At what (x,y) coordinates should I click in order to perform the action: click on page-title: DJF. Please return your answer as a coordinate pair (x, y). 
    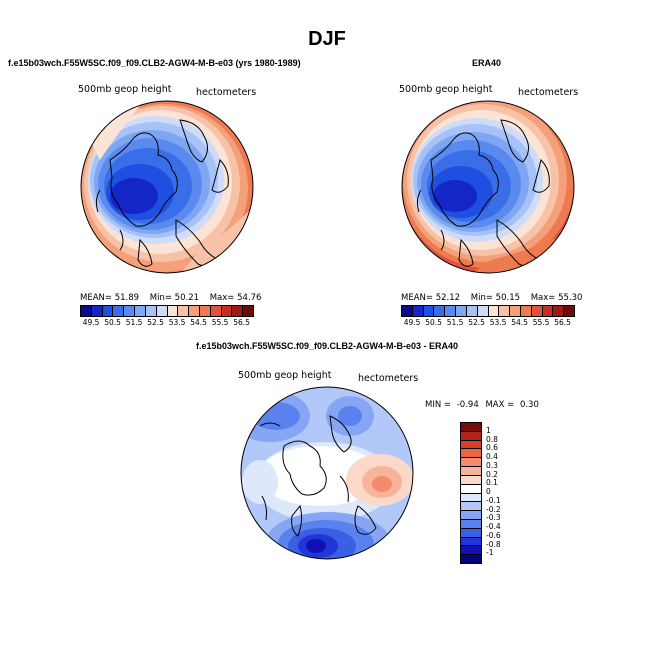
    Looking at the image, I should click on (327, 39).